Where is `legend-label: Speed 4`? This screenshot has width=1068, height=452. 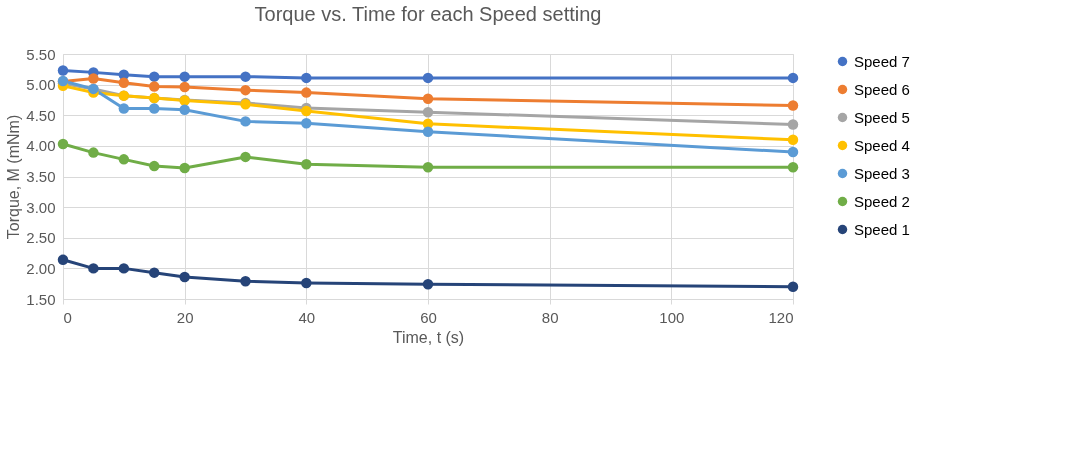
legend-label: Speed 4 is located at coordinates (882, 145).